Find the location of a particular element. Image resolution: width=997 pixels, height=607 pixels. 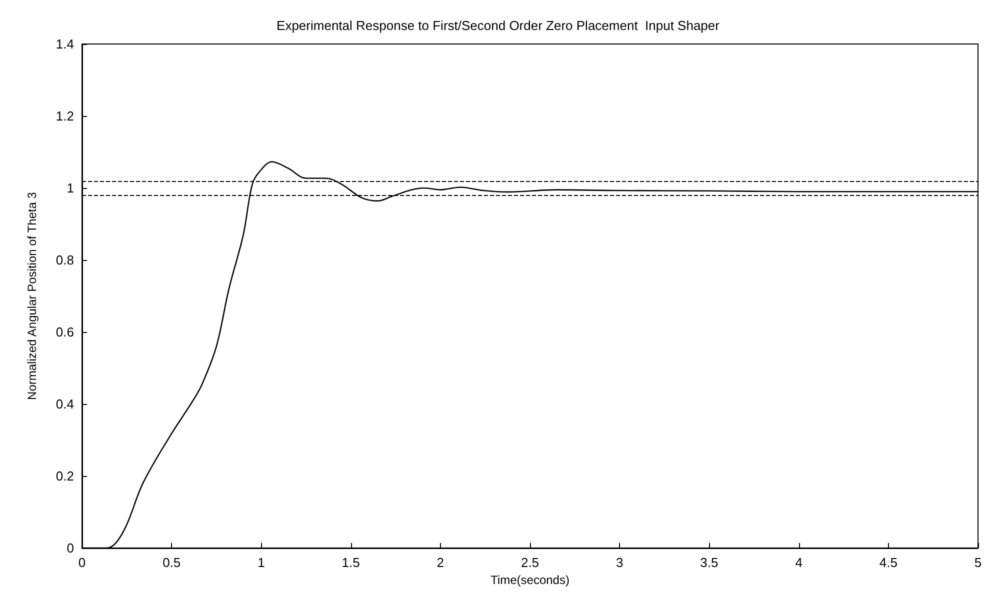

x-tick-label: 4 is located at coordinates (798, 562).